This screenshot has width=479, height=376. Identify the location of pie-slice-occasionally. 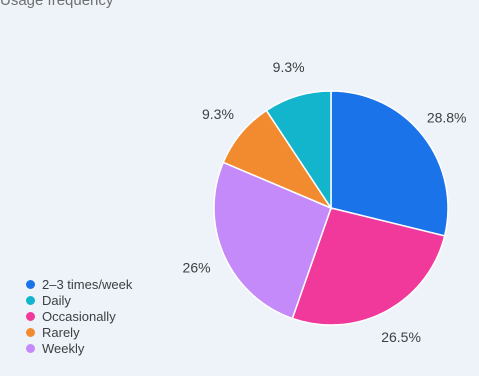
(368, 266).